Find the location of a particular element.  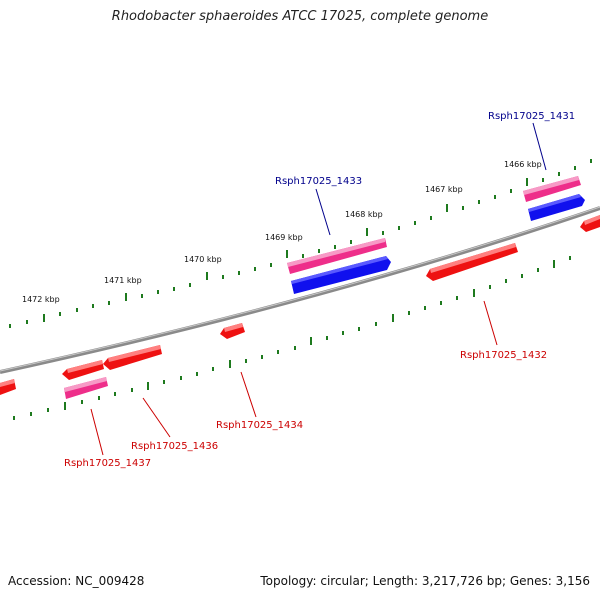

gene-label-1432: Rsph17025_1432 is located at coordinates (503, 355).